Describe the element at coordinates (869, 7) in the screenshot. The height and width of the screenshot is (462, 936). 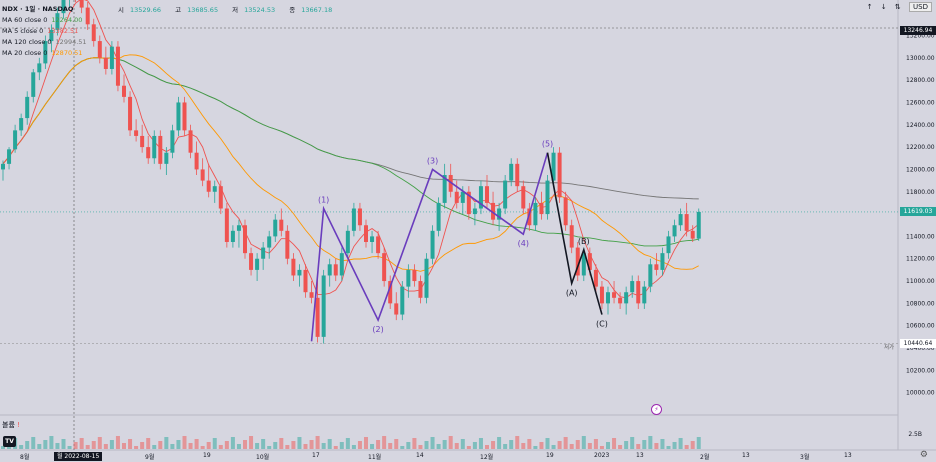
I see `arrow-up-icon: ↑` at that location.